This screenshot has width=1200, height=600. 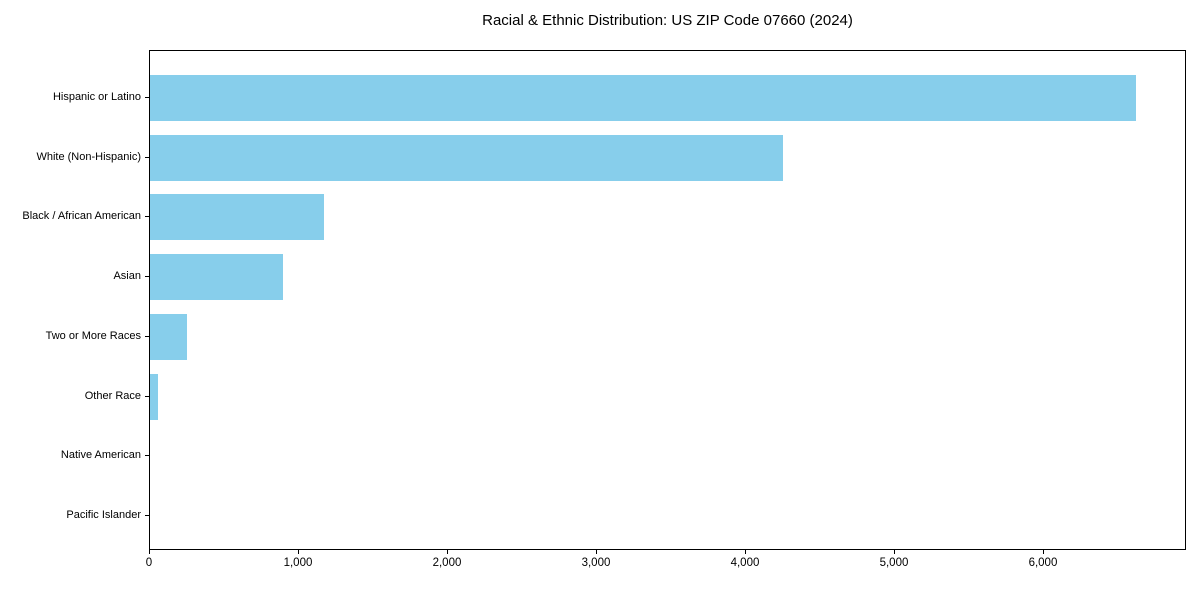 I want to click on y-axis-label: Hispanic or Latino, so click(x=96, y=97).